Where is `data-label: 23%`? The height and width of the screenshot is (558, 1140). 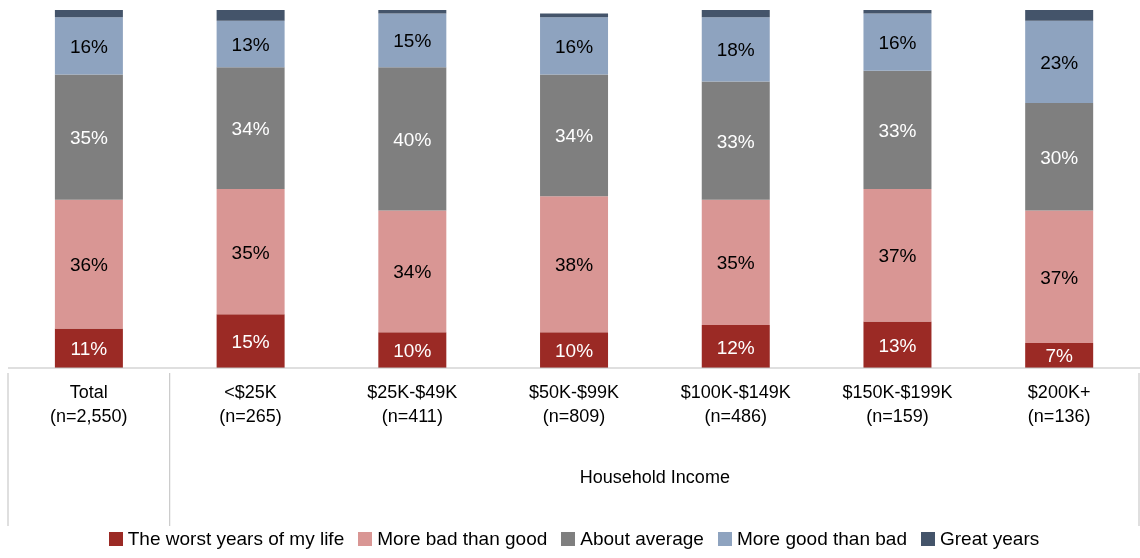
data-label: 23% is located at coordinates (1059, 62).